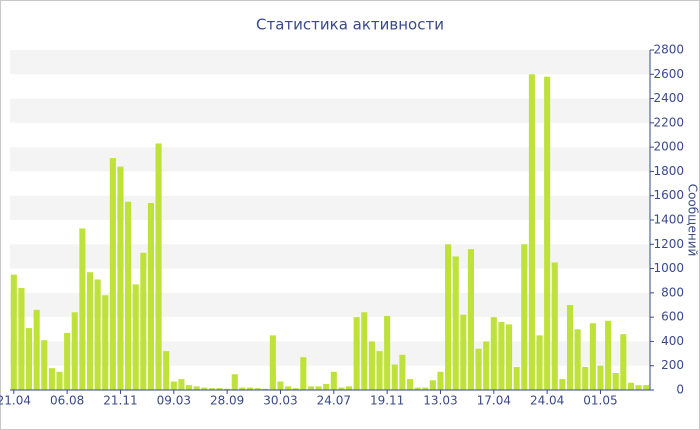 Image resolution: width=700 pixels, height=430 pixels. I want to click on y-tick-label: 200, so click(672, 365).